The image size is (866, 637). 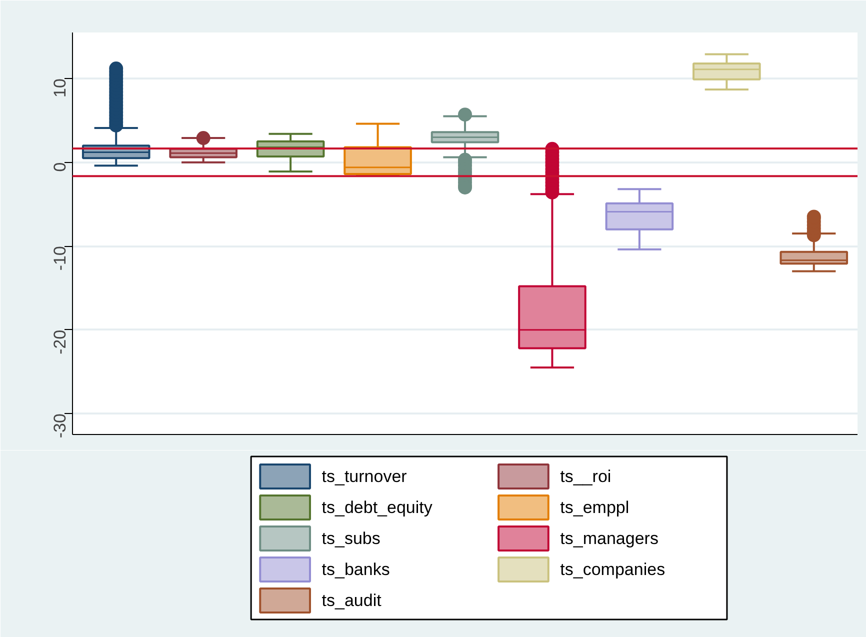 What do you see at coordinates (595, 507) in the screenshot?
I see `legend-label: ts_emppl` at bounding box center [595, 507].